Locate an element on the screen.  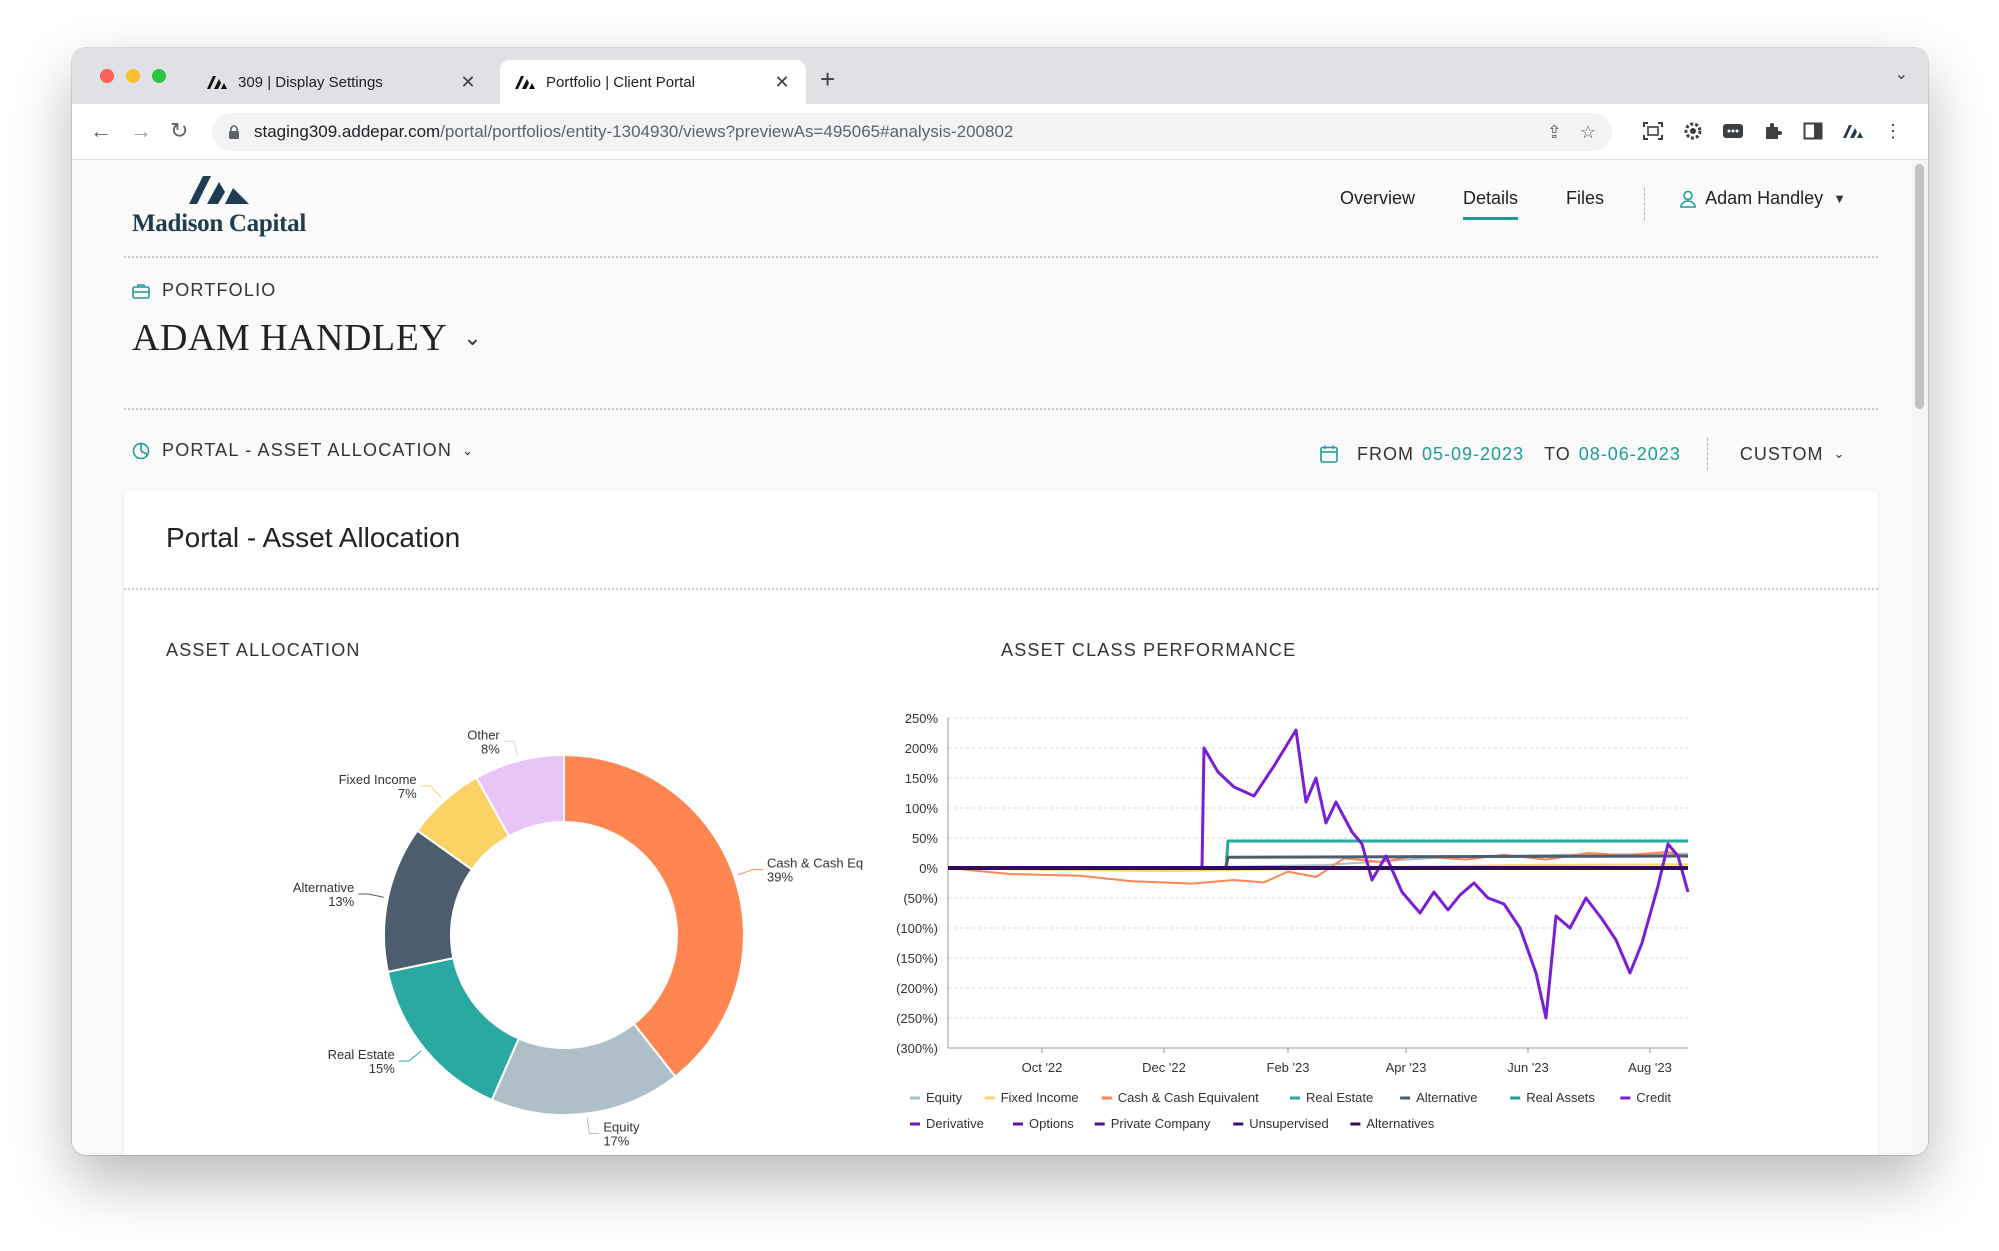
calendar-icon is located at coordinates (1329, 454).